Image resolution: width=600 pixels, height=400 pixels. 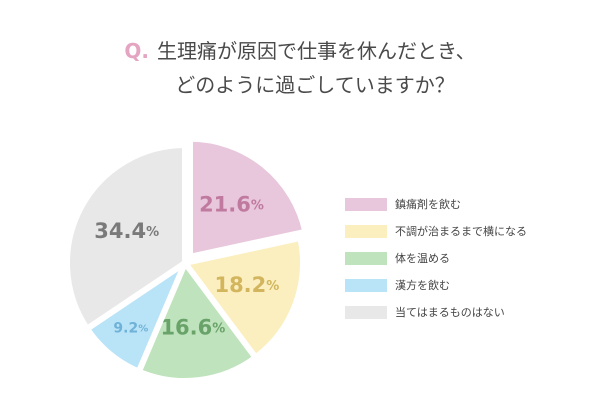 What do you see at coordinates (450, 312) in the screenshot?
I see `legend-label: 当てはまるものはない` at bounding box center [450, 312].